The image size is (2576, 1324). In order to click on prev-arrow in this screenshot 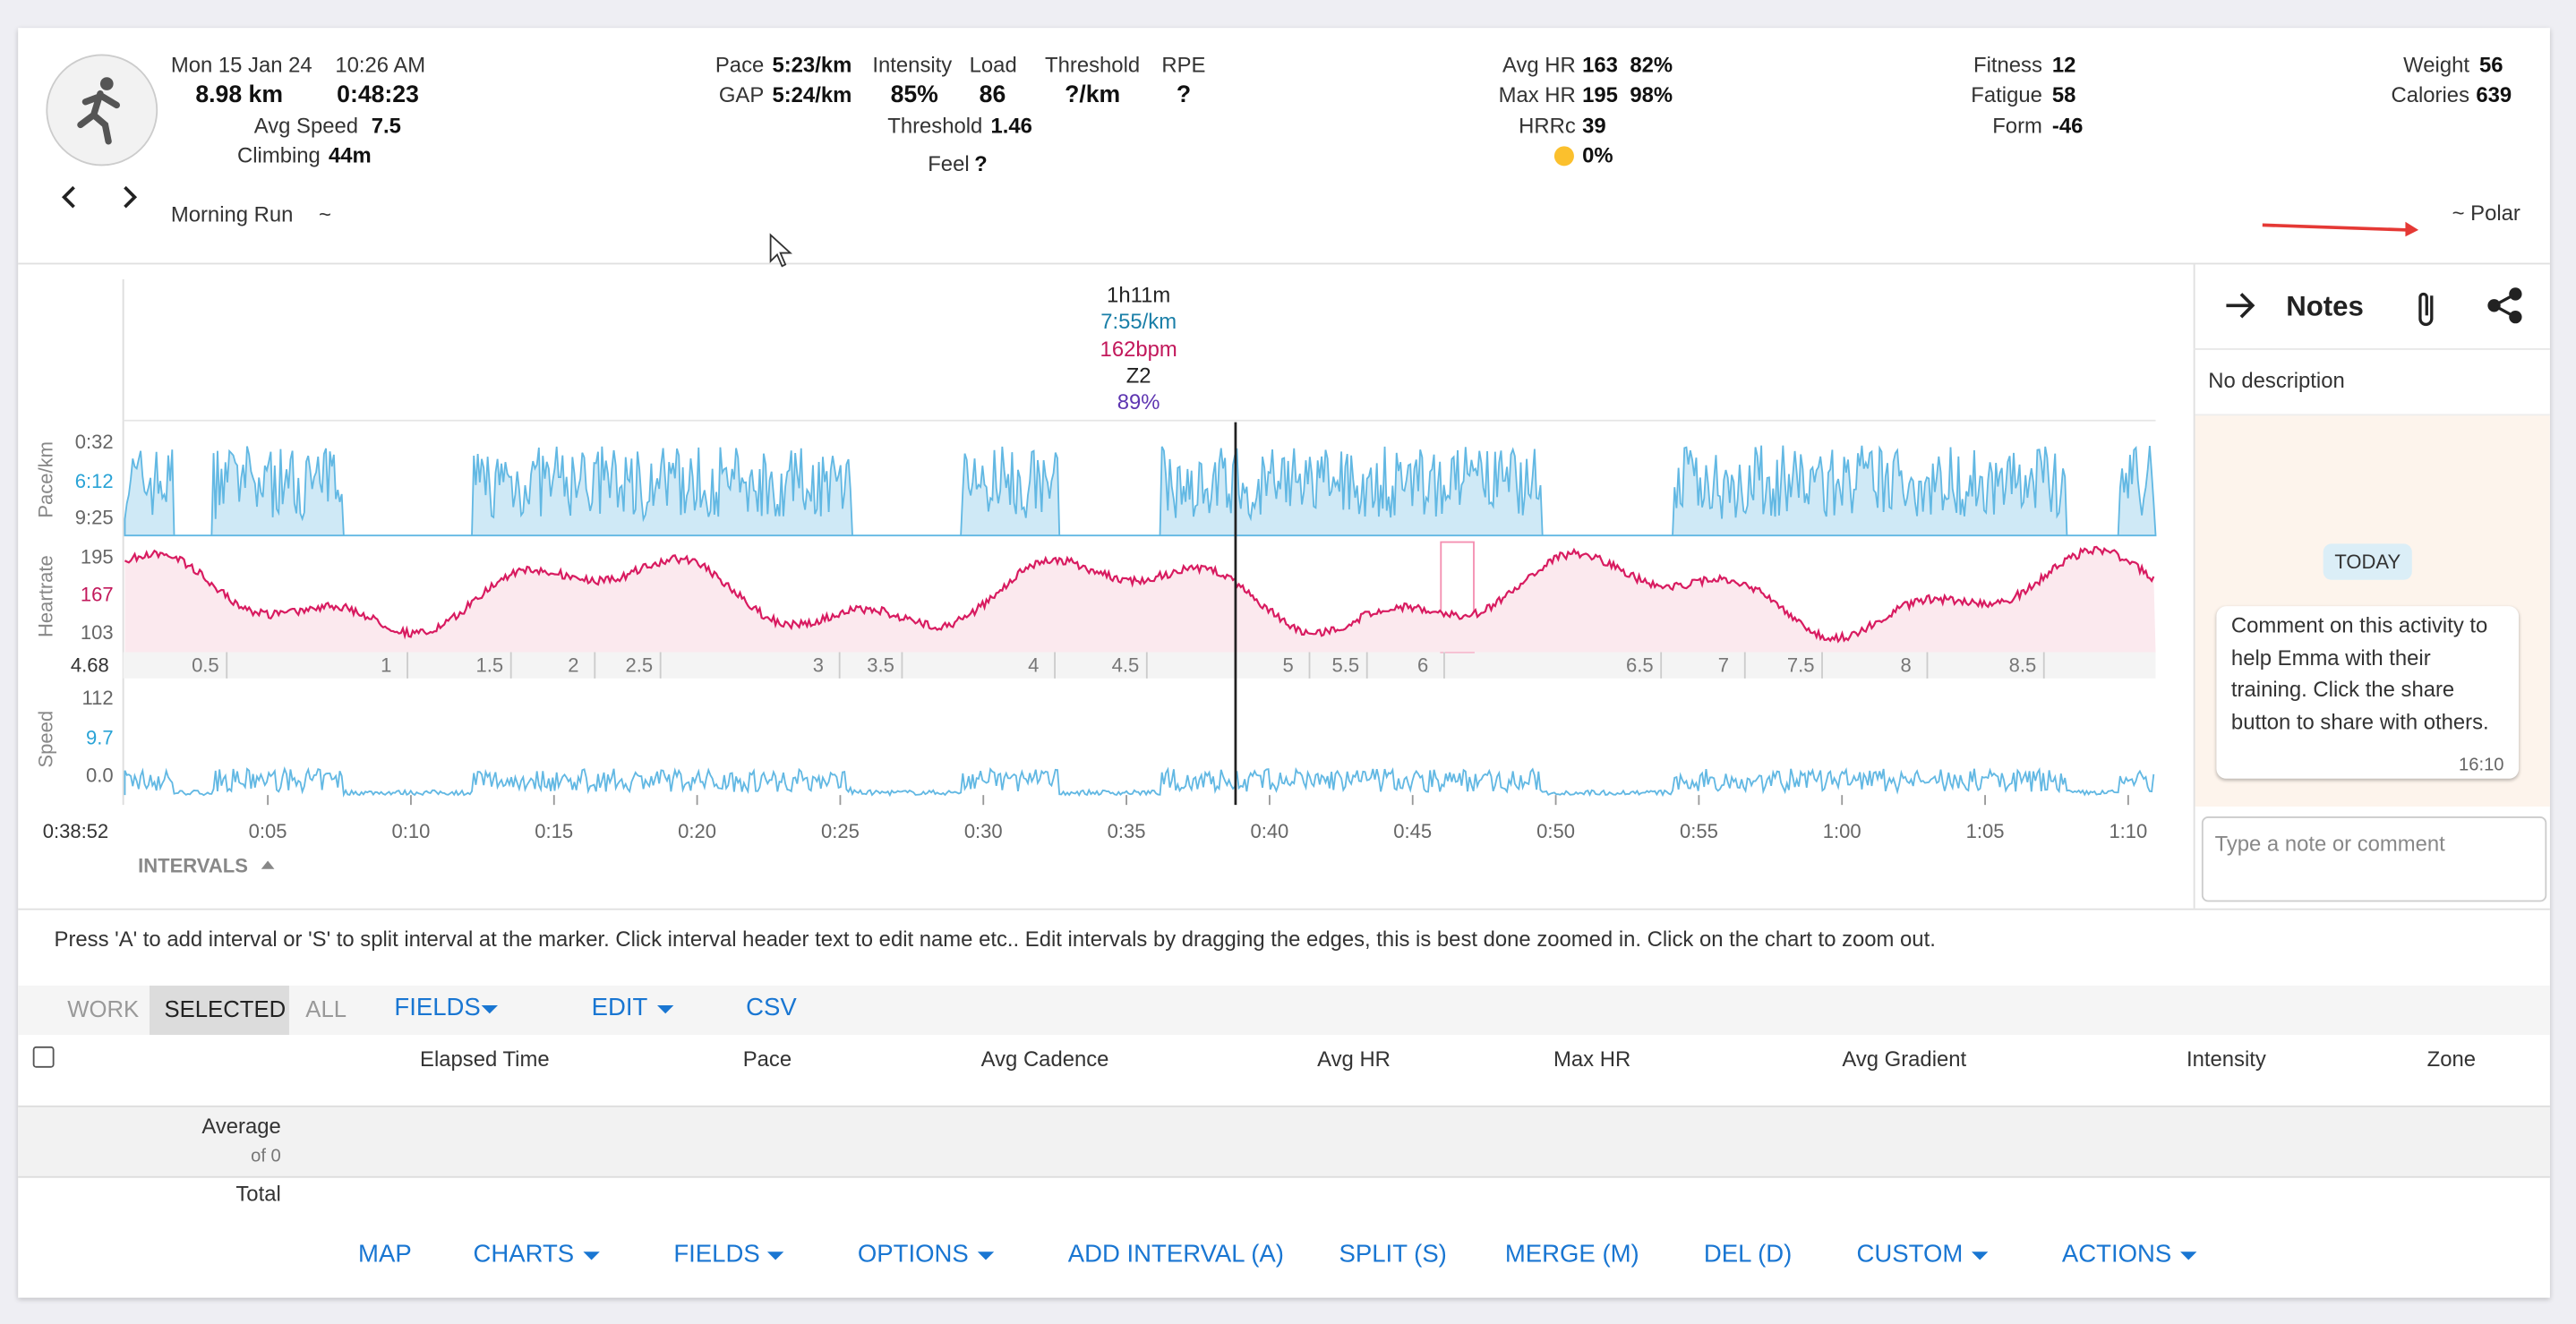, I will do `click(68, 197)`.